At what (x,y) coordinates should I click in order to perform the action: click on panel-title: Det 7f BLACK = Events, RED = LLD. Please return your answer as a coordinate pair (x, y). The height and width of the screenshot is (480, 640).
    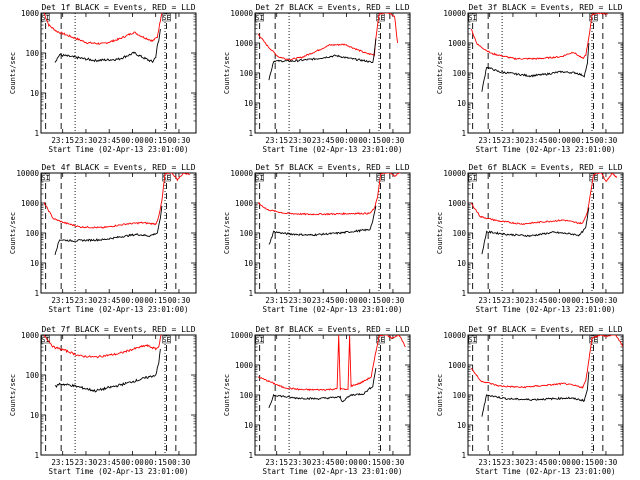
    Looking at the image, I should click on (118, 329).